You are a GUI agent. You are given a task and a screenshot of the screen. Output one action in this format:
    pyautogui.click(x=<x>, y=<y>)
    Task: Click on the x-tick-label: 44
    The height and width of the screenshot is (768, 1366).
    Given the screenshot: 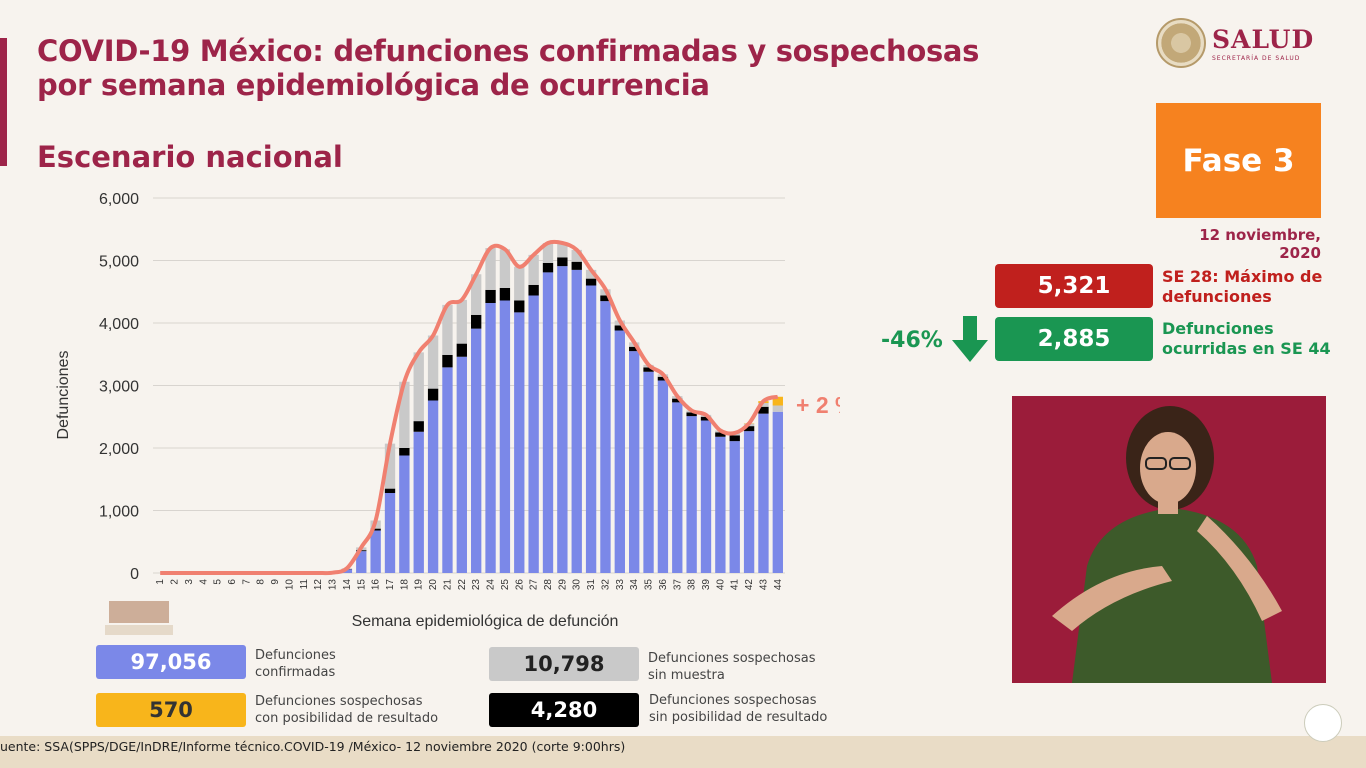 What is the action you would take?
    pyautogui.click(x=778, y=585)
    